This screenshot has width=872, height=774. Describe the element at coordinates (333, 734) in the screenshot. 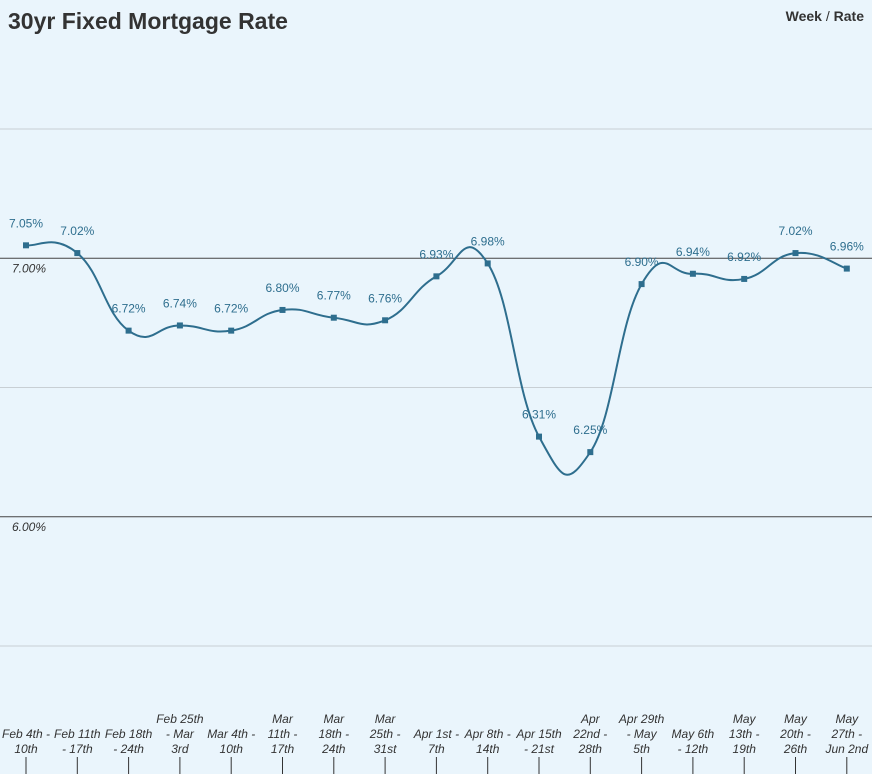

I see `x-tick-label: Mar 18th -24th` at that location.